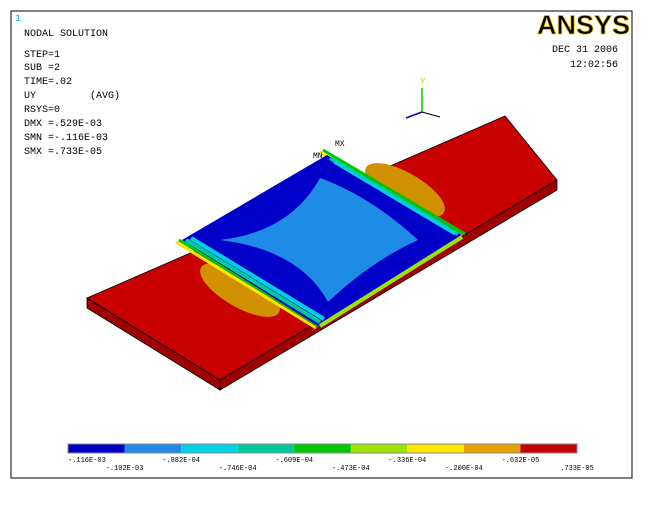 The image size is (652, 518). Describe the element at coordinates (521, 461) in the screenshot. I see `legend-label: -.632E-05` at that location.